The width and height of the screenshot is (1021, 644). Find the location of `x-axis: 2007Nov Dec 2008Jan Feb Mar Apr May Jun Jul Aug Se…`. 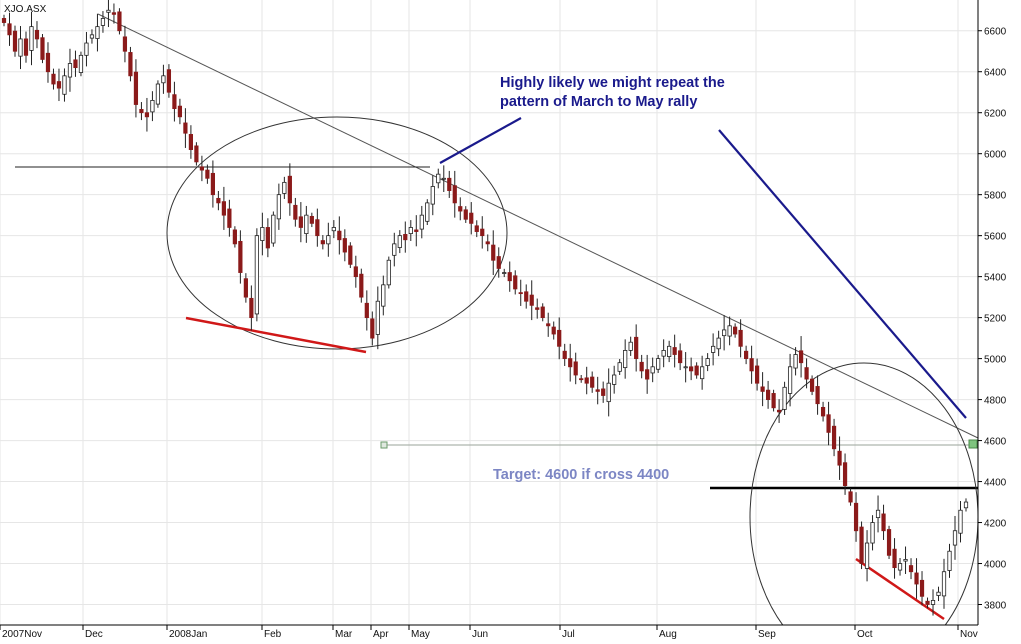

x-axis: 2007Nov Dec 2008Jan Feb Mar Apr May Jun Jul Aug Se… is located at coordinates (489, 632).